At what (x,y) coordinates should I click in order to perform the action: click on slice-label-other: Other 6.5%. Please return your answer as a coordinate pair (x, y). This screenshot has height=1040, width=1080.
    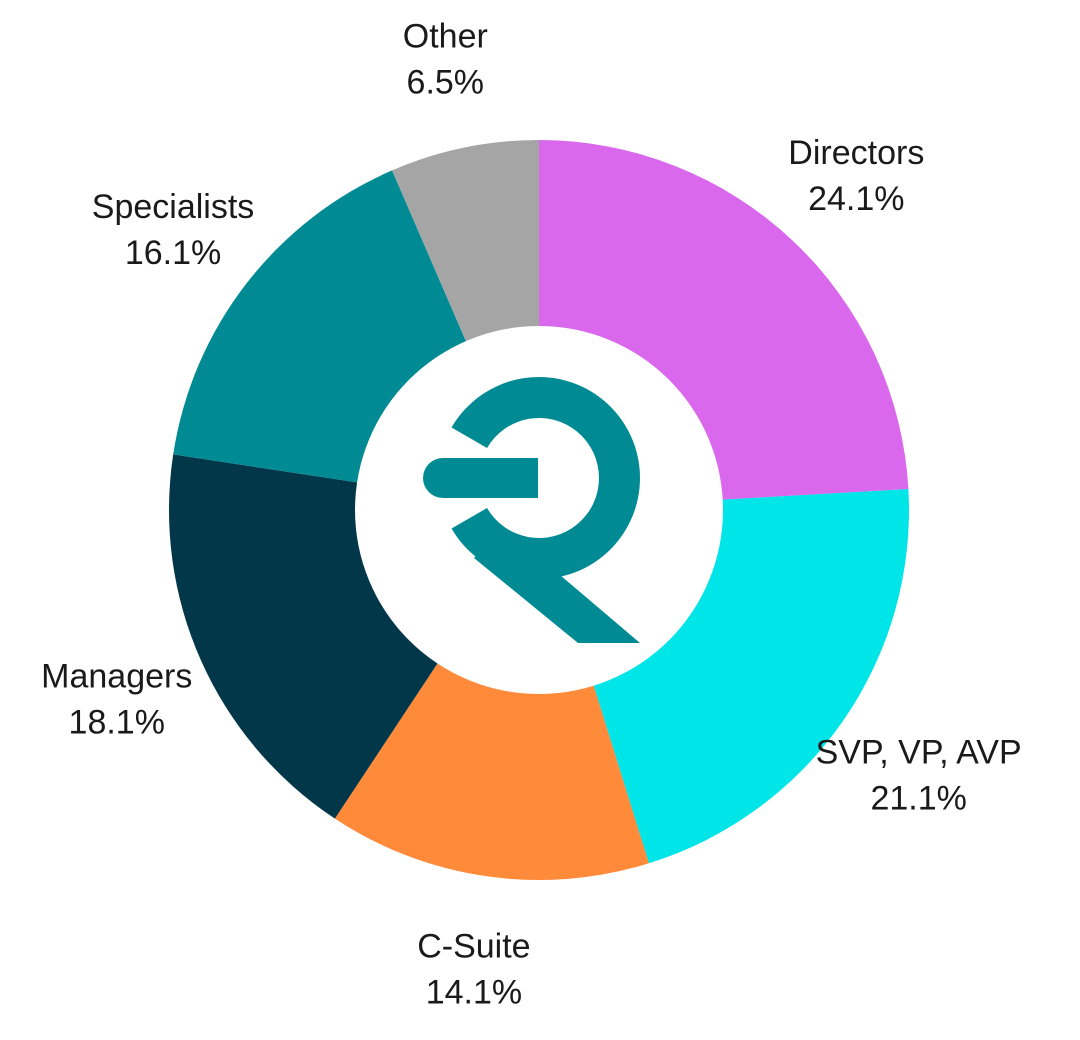
    Looking at the image, I should click on (445, 60).